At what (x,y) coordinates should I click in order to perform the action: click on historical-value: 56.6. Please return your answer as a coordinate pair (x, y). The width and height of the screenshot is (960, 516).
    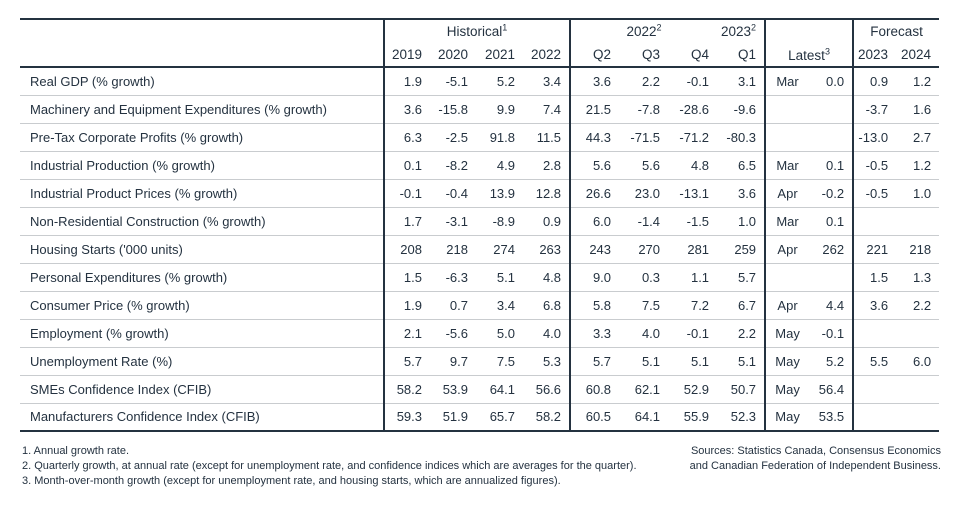
    Looking at the image, I should click on (547, 388).